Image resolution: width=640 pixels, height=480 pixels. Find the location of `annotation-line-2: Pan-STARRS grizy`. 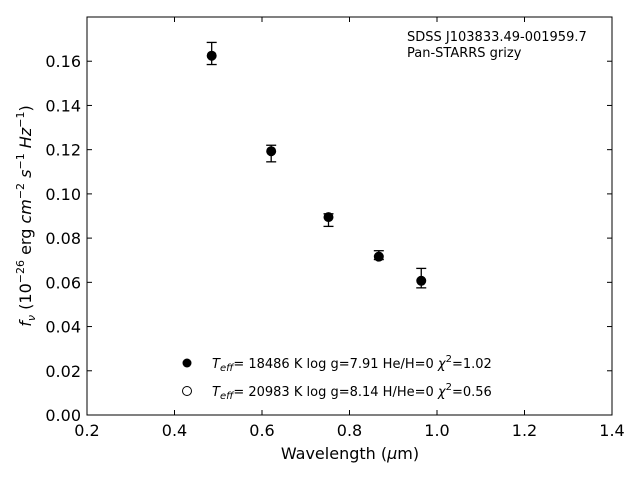

annotation-line-2: Pan-STARRS grizy is located at coordinates (464, 53).